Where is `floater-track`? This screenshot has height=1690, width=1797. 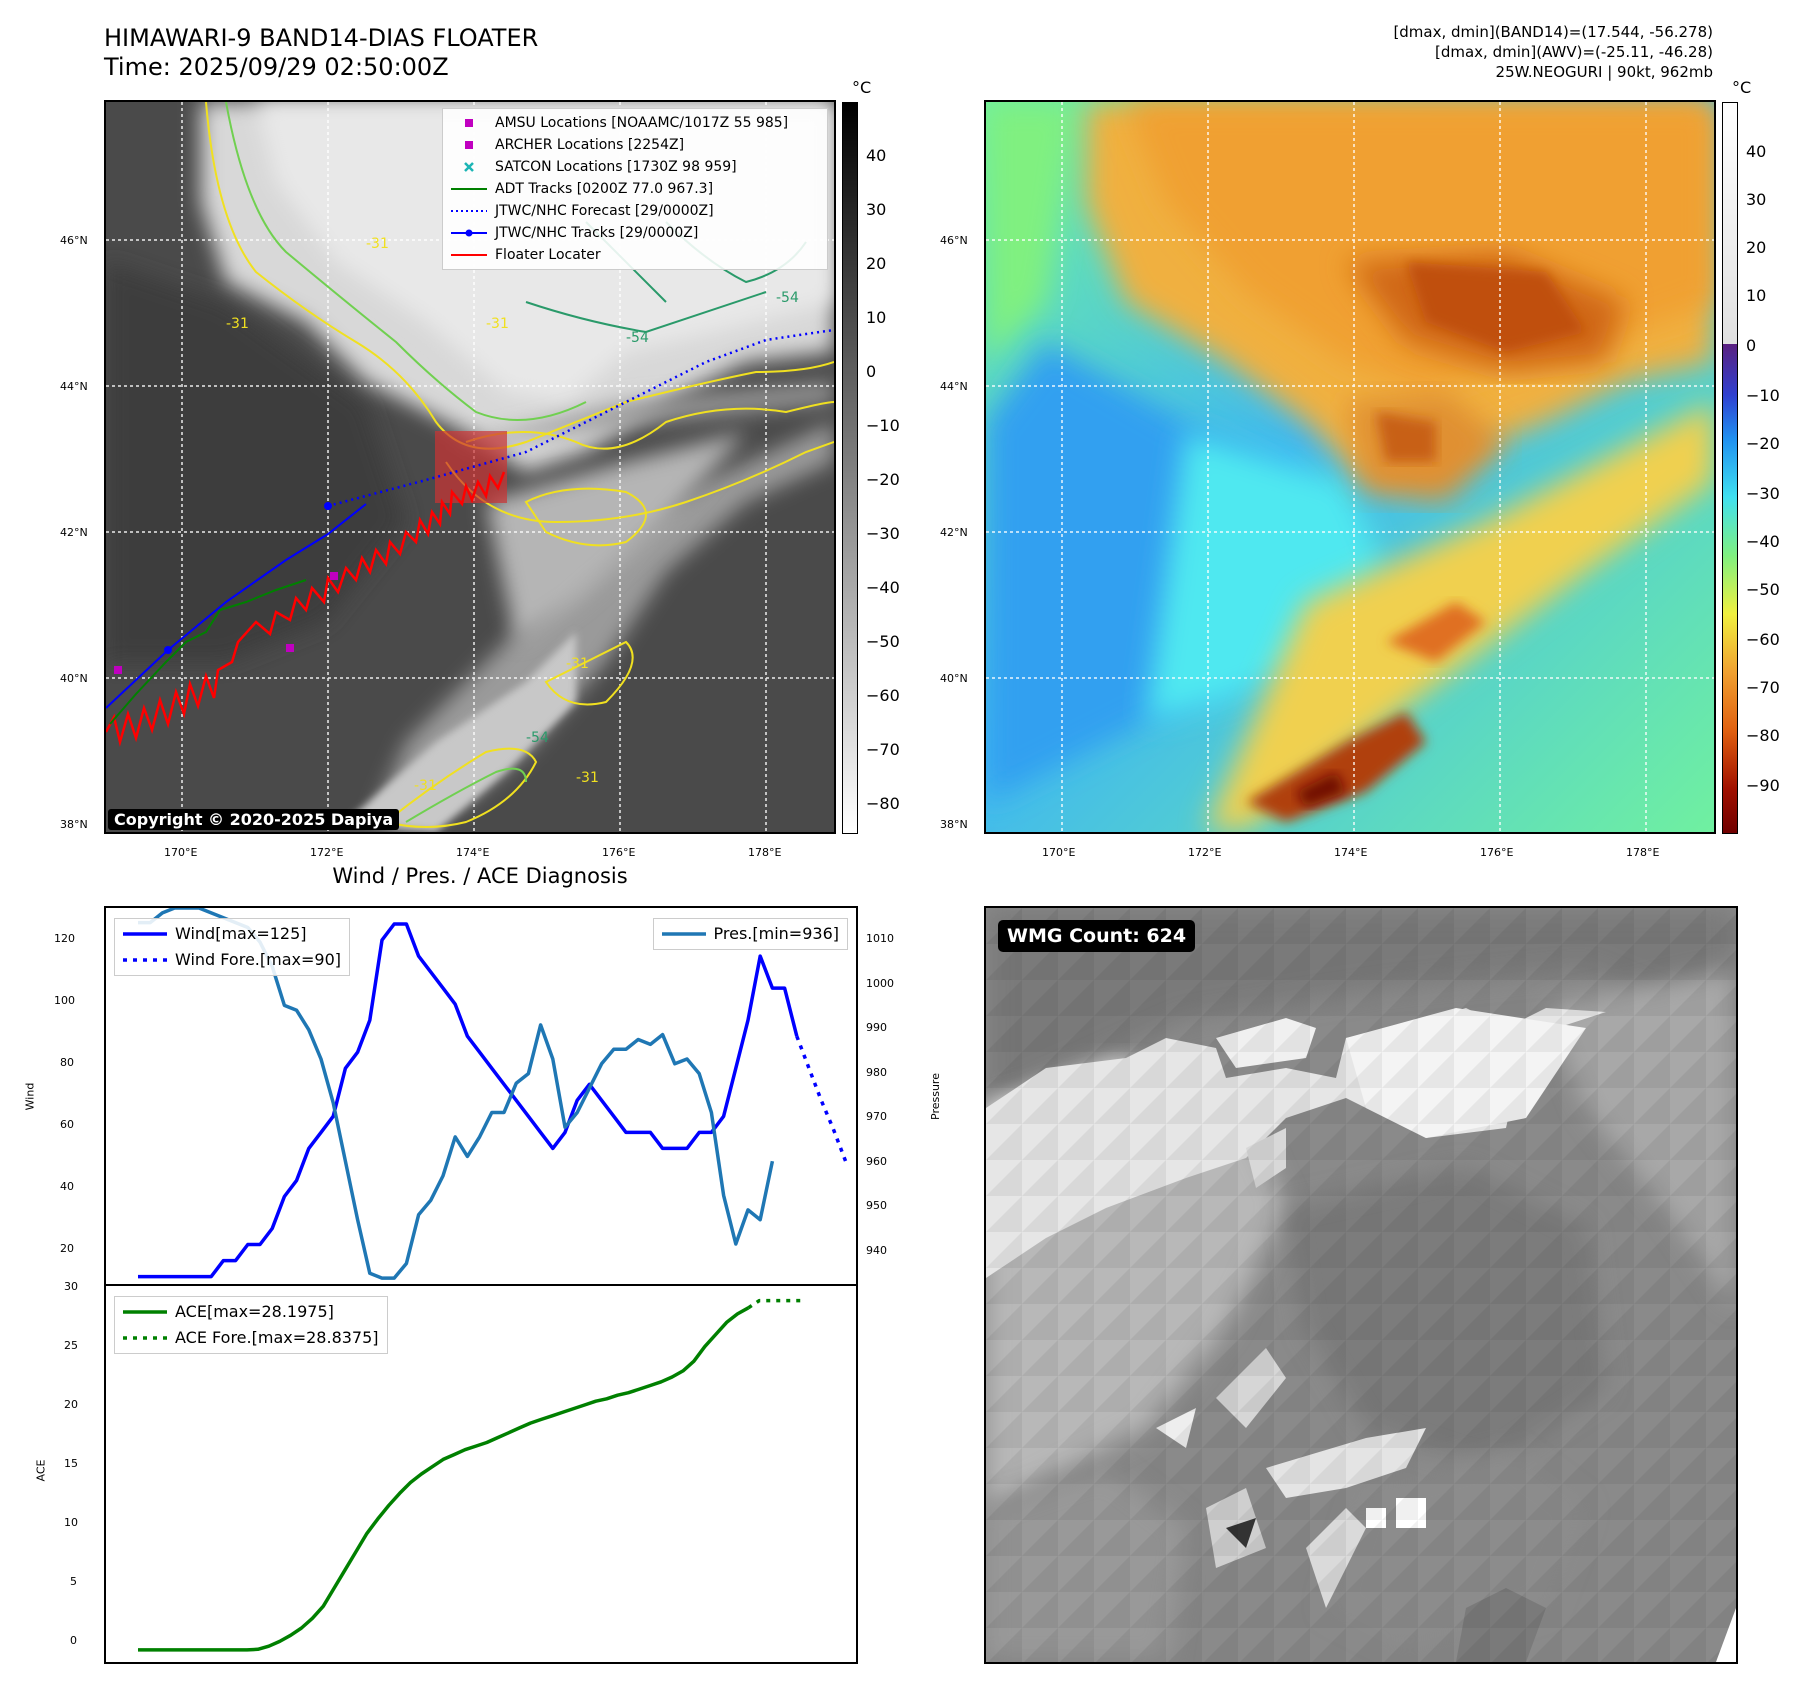
floater-track is located at coordinates (306, 609).